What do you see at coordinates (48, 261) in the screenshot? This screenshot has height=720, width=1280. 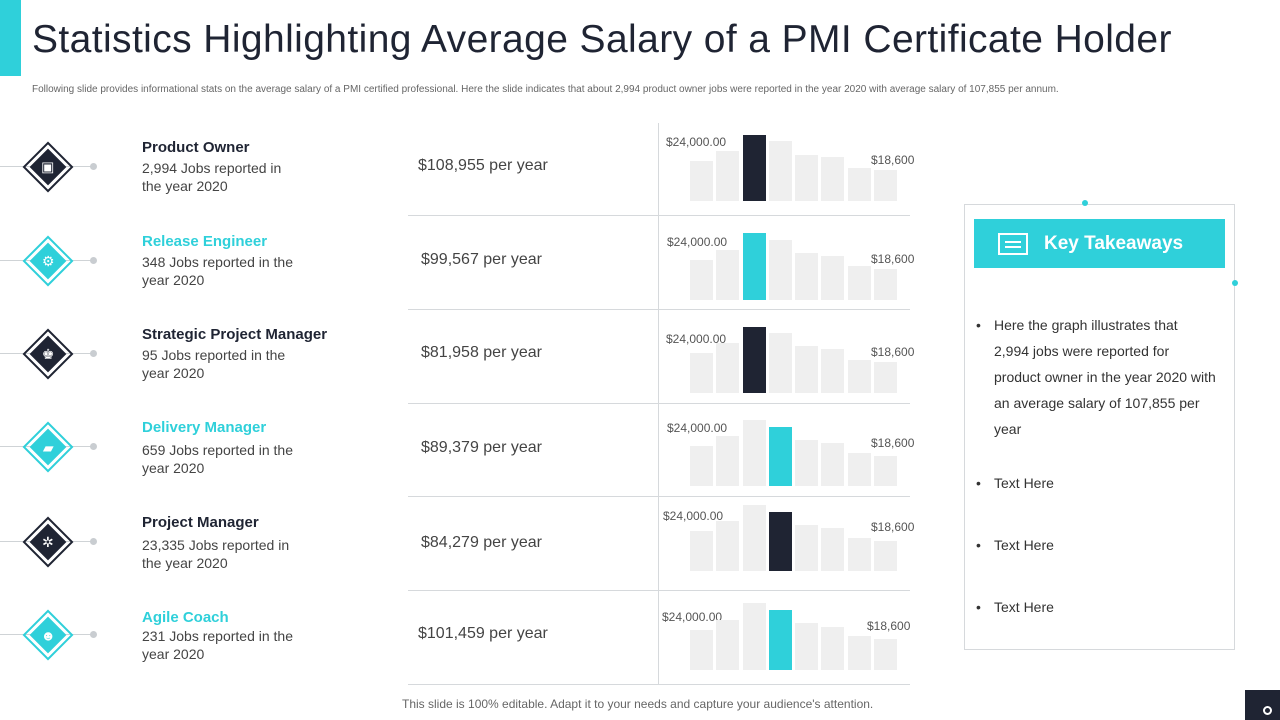 I see `gear-icon: ⚙` at bounding box center [48, 261].